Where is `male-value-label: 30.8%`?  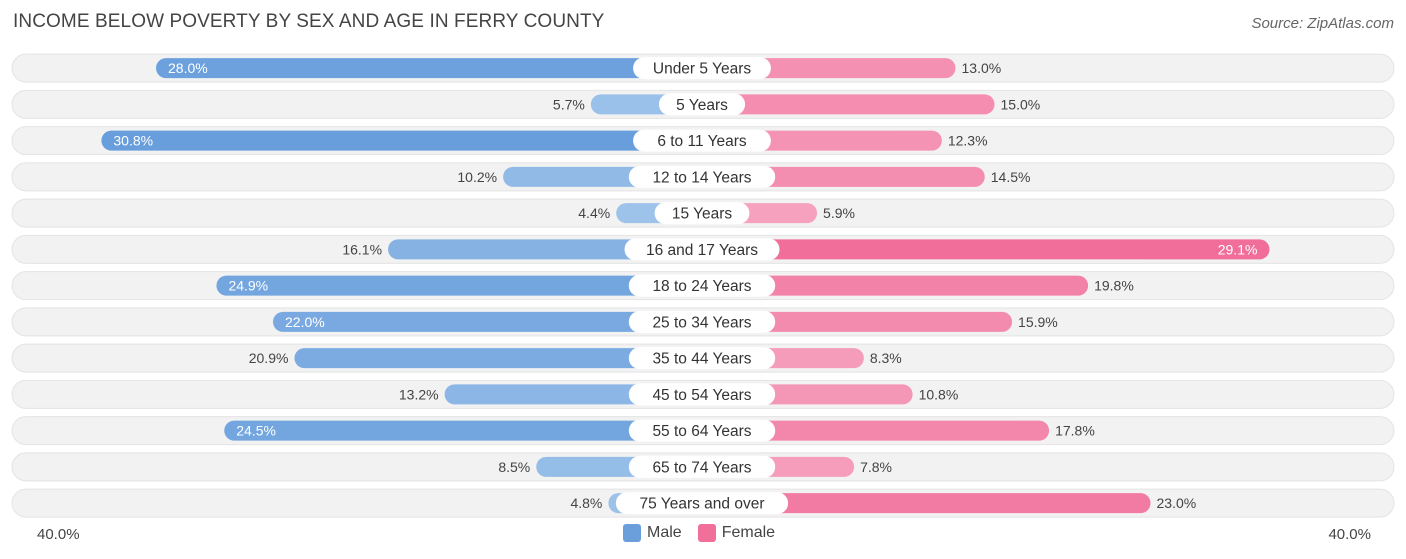 male-value-label: 30.8% is located at coordinates (133, 141).